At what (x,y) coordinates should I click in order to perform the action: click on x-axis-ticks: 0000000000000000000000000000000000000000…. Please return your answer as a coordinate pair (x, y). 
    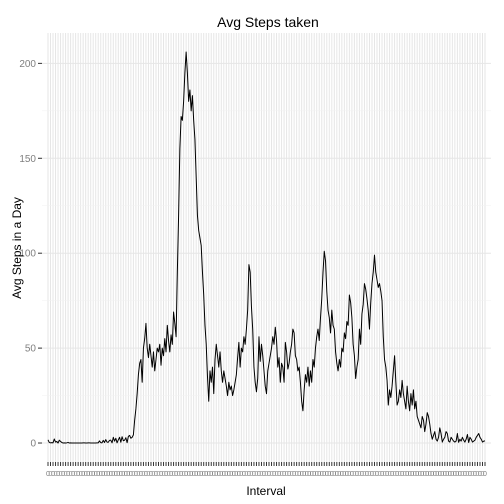
    Looking at the image, I should click on (266, 470).